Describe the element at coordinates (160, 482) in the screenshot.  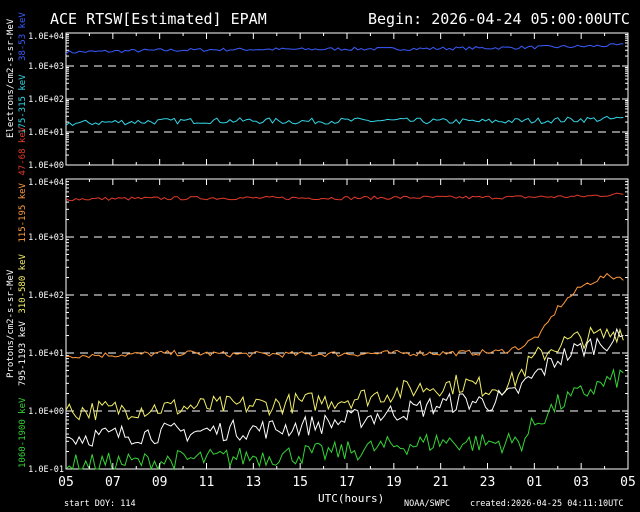
I see `x-tick-label: 09` at that location.